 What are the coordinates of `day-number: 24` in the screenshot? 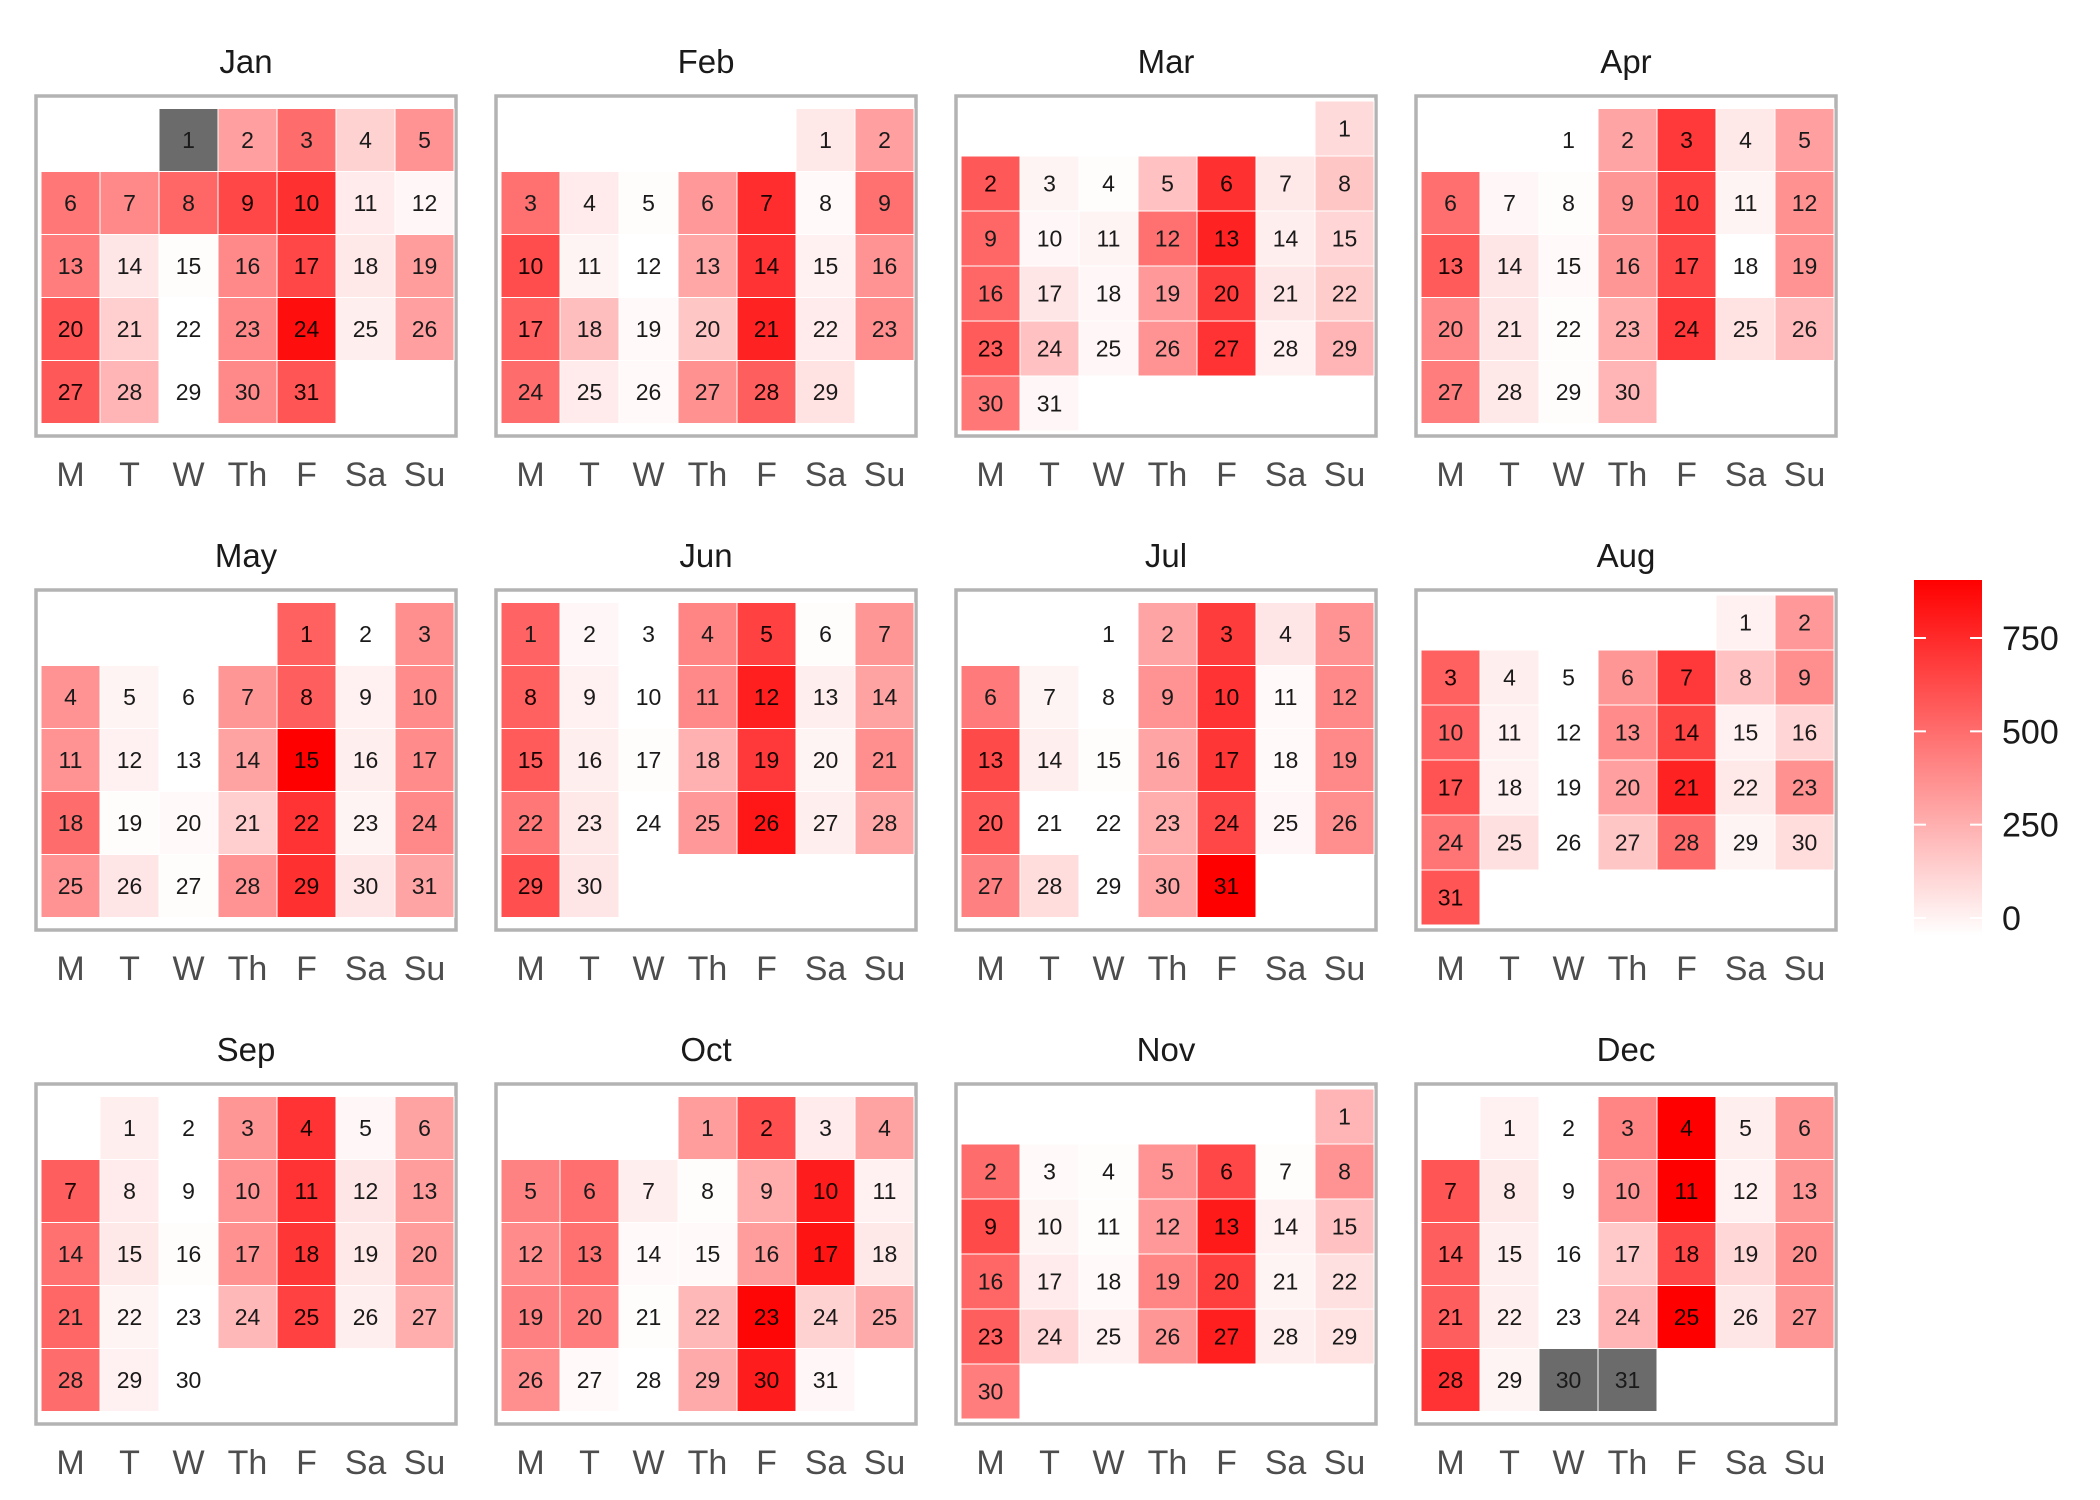 It's located at (1050, 1337).